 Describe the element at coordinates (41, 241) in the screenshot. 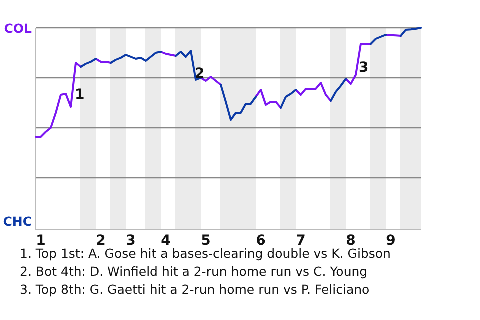

I see `x-tick-label: 1` at that location.